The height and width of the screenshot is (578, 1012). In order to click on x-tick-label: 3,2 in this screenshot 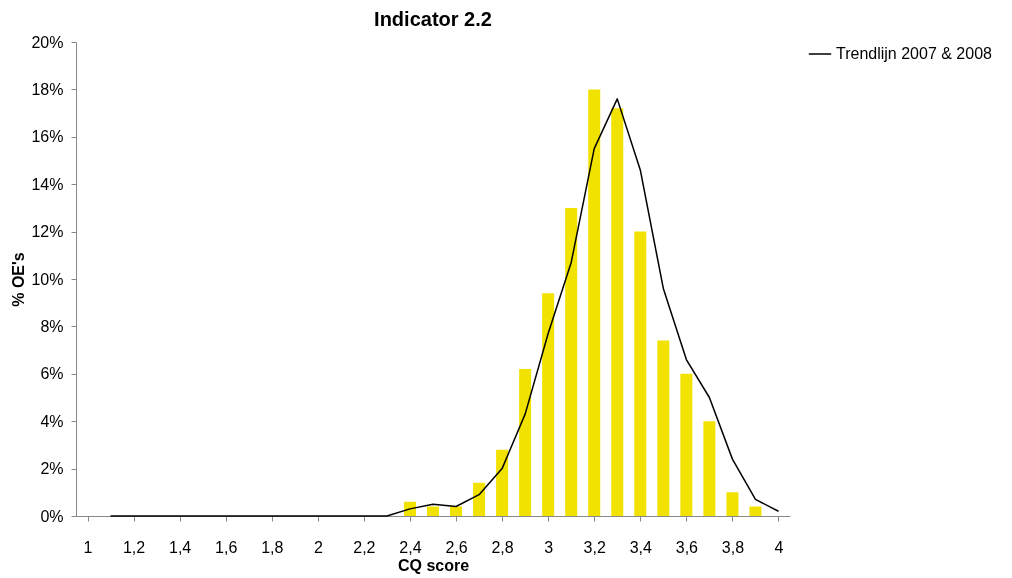, I will do `click(594, 547)`.